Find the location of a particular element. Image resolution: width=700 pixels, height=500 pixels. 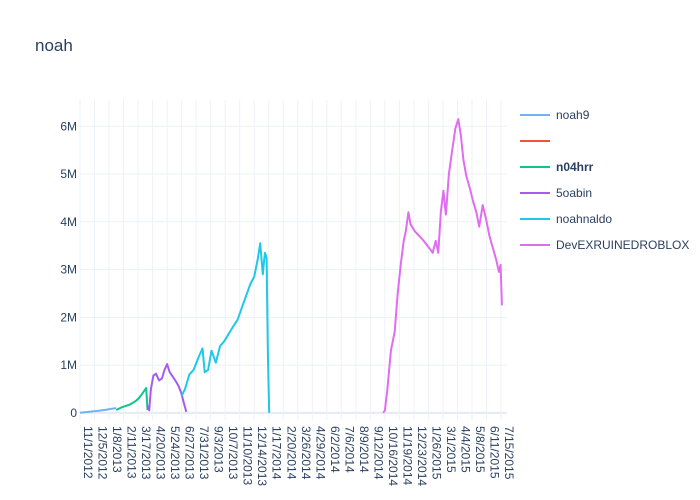

x-tick-label: 2/11/2013 is located at coordinates (132, 452).